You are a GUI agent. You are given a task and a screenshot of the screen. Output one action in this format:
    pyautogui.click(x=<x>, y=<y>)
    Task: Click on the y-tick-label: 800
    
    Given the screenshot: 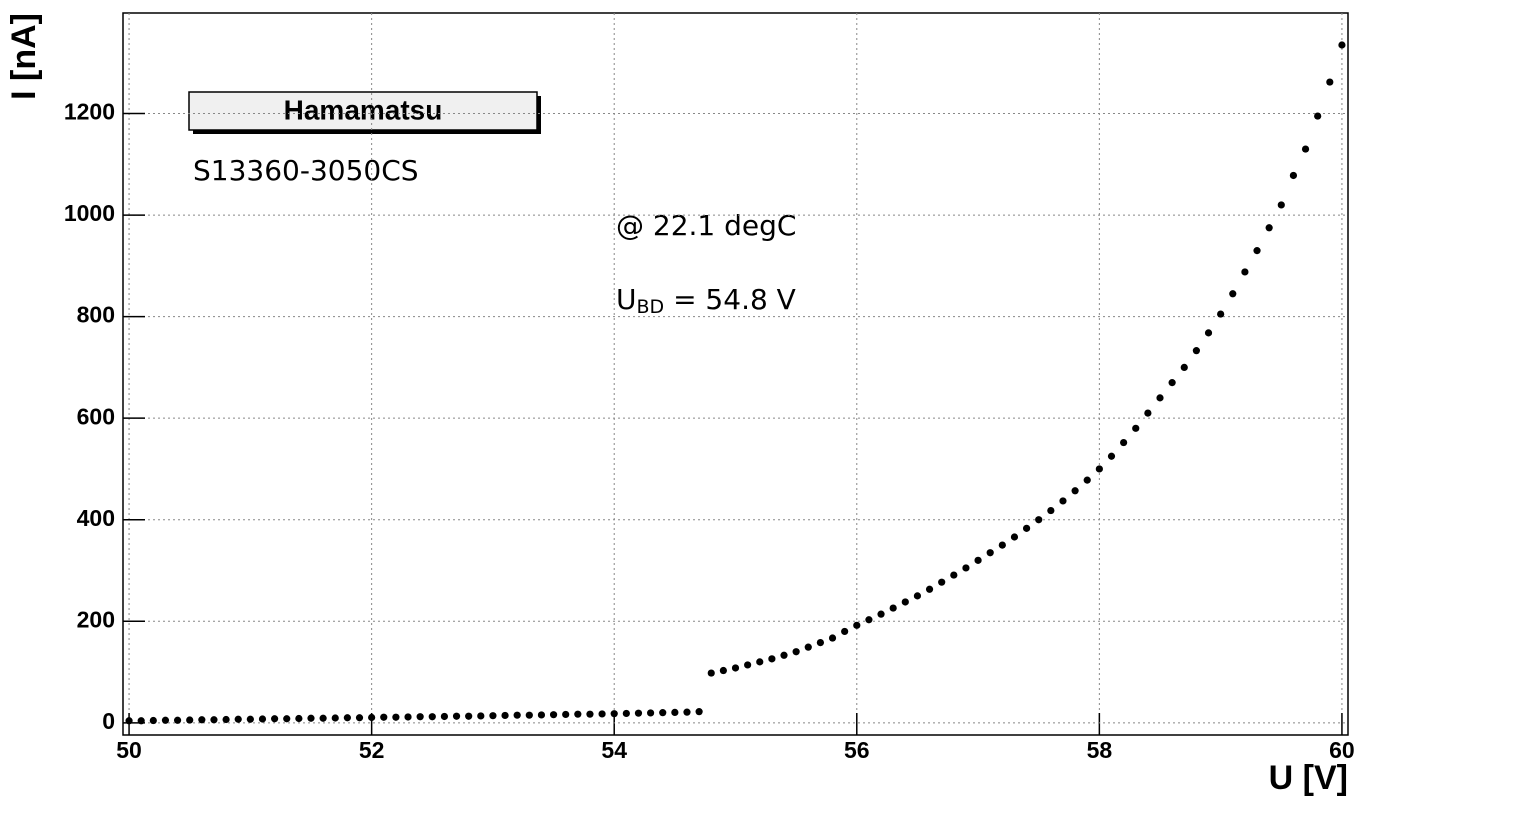 What is the action you would take?
    pyautogui.click(x=96, y=315)
    